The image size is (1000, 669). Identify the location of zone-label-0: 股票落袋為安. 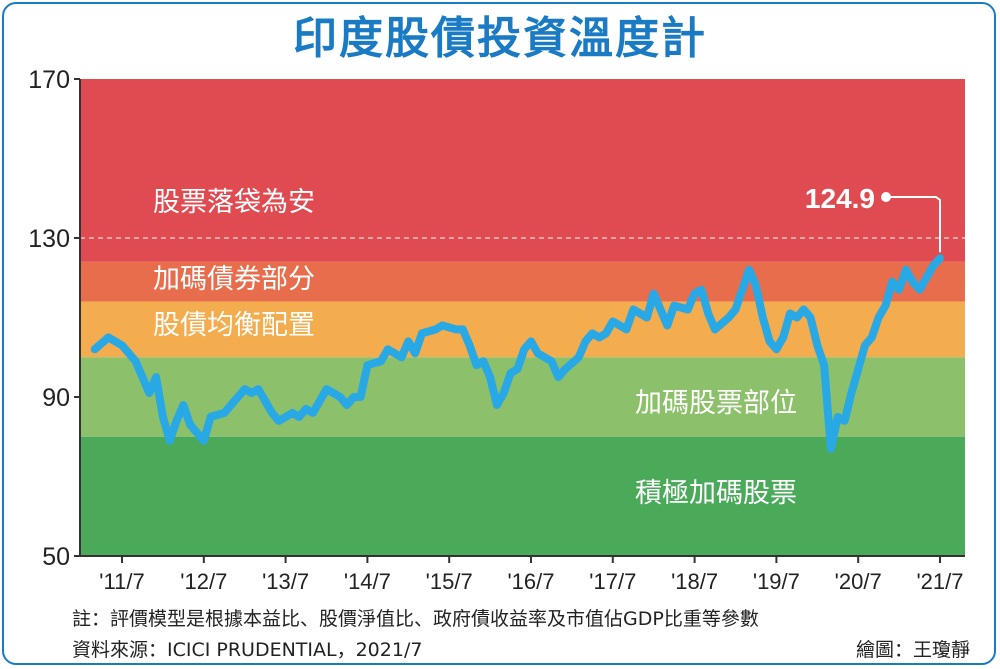
(234, 202).